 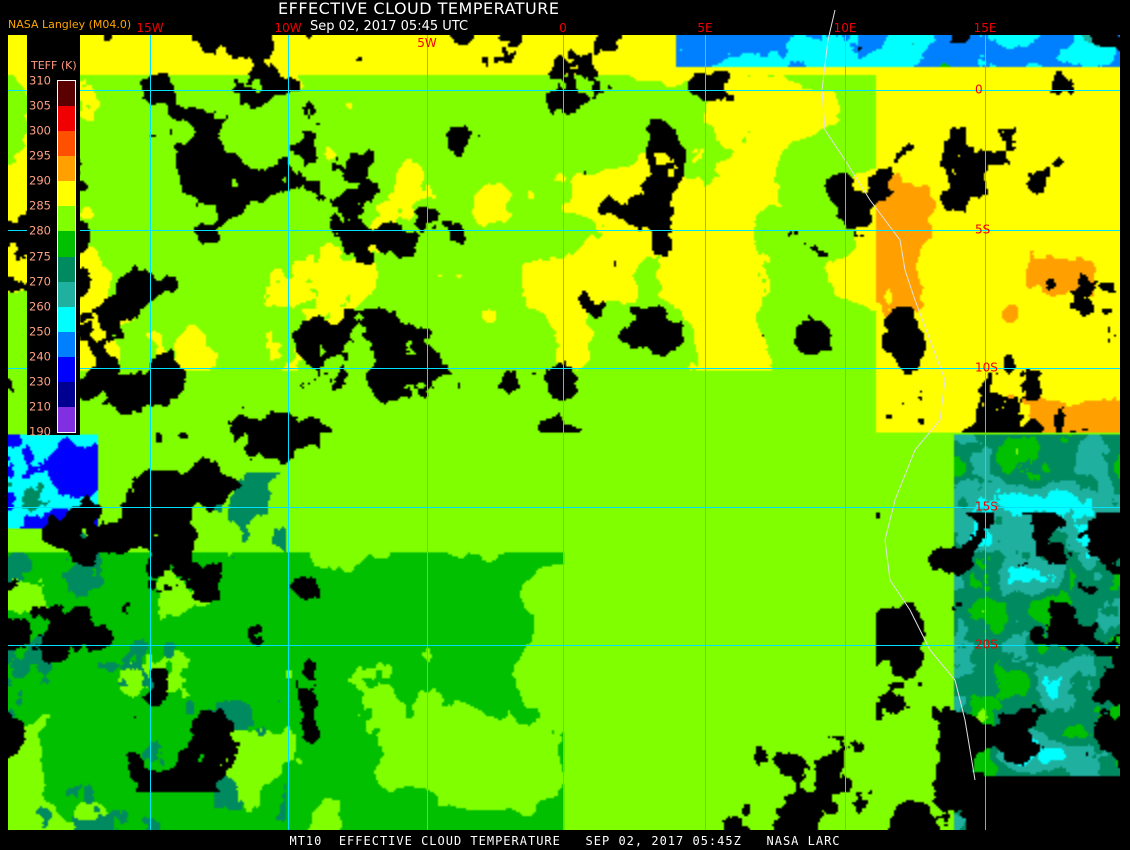 What do you see at coordinates (40, 431) in the screenshot?
I see `legend-tick: 190` at bounding box center [40, 431].